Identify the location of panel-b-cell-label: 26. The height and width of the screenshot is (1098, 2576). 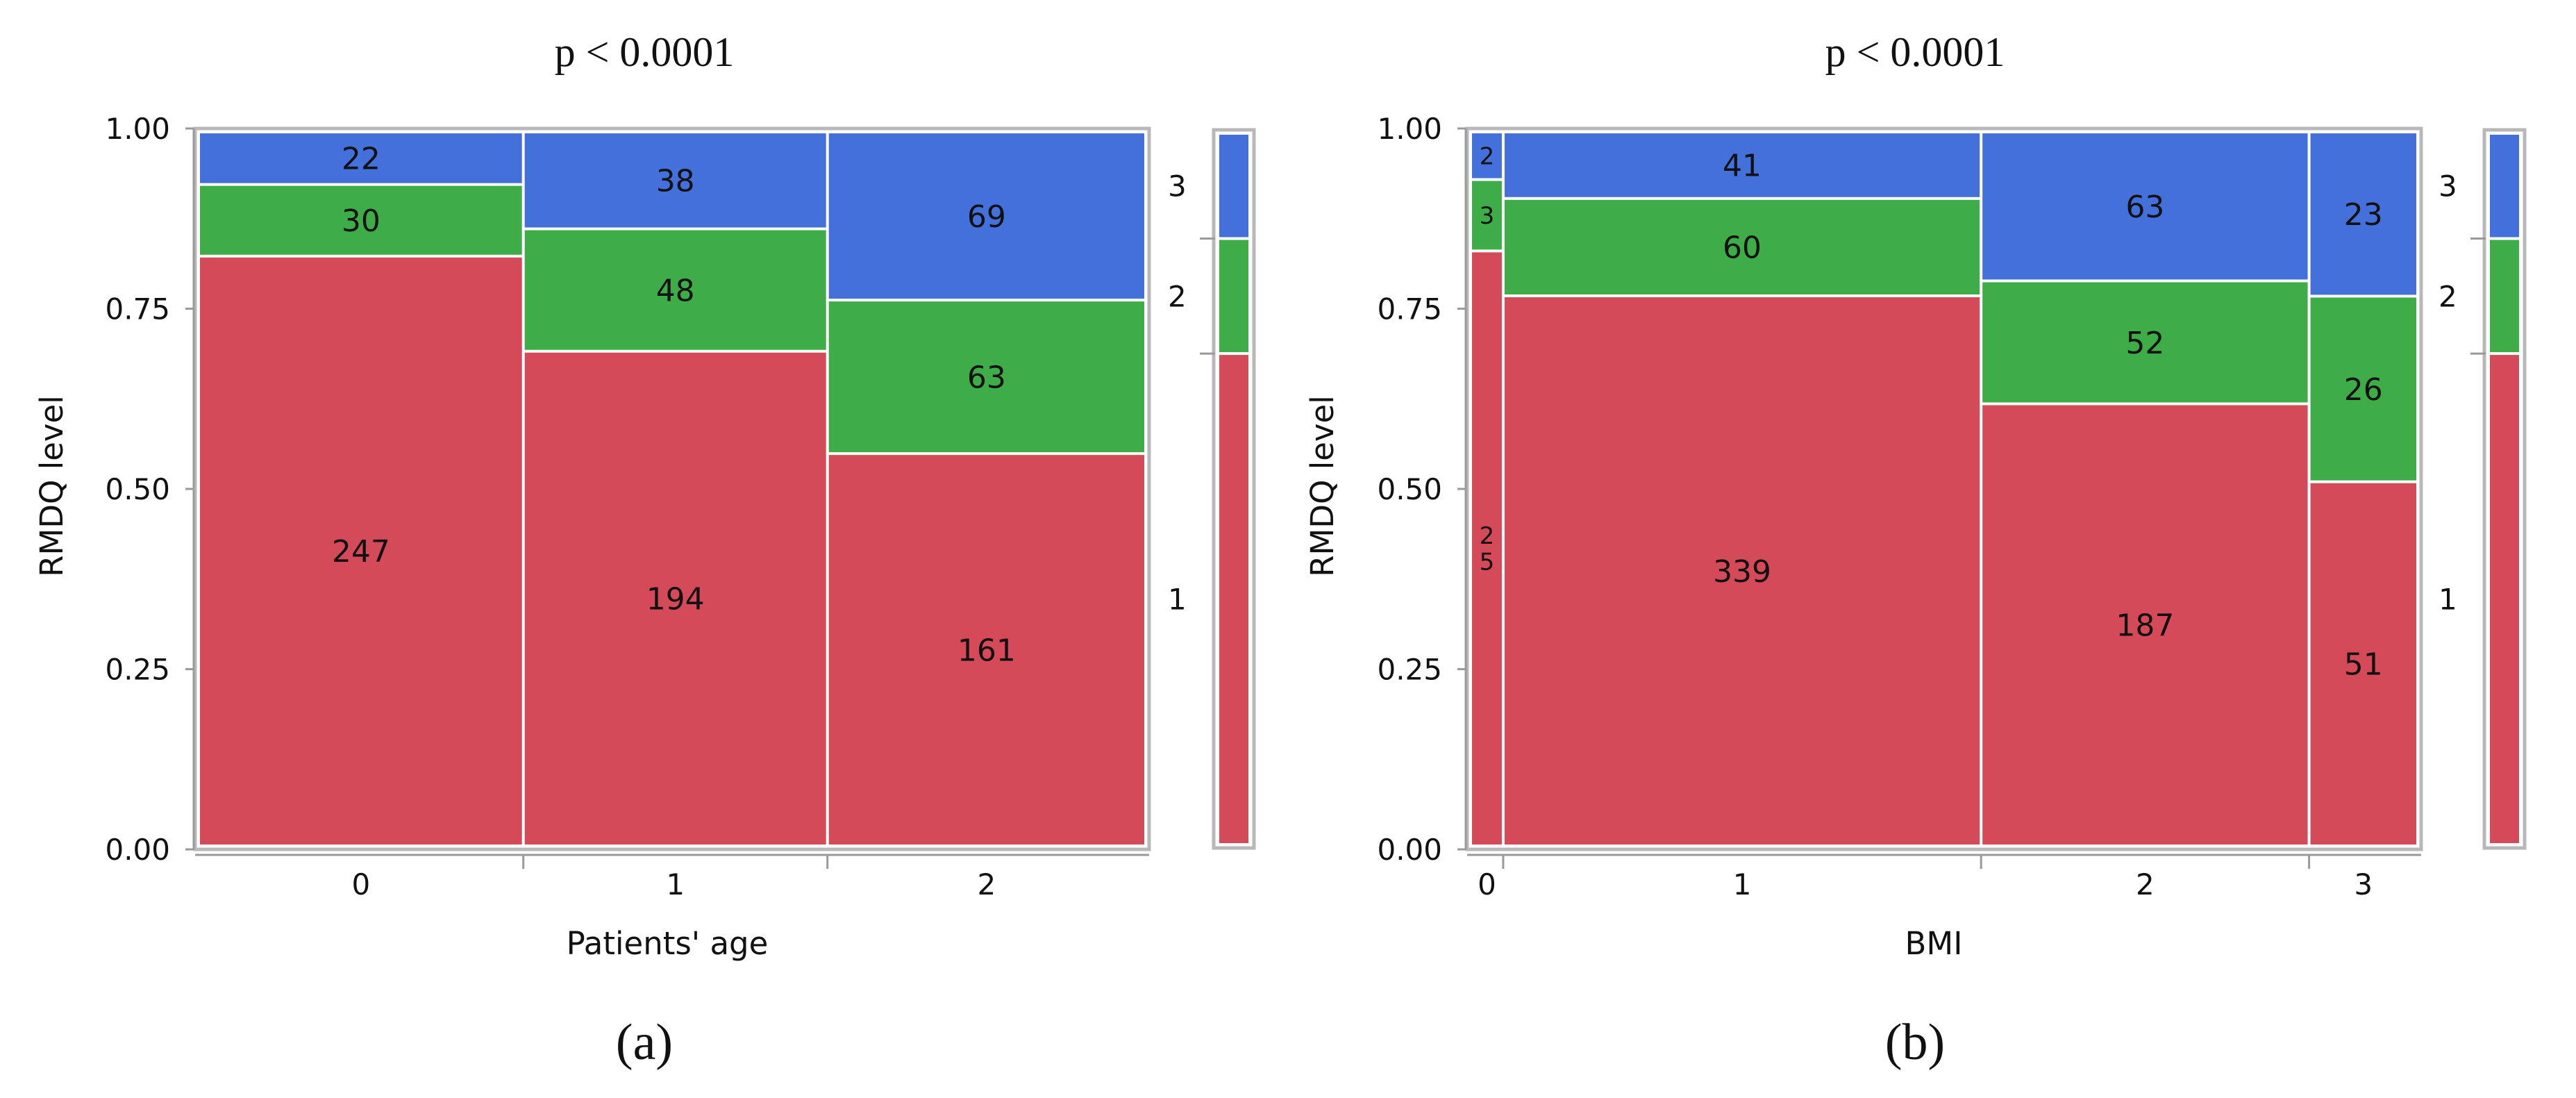
(2363, 390).